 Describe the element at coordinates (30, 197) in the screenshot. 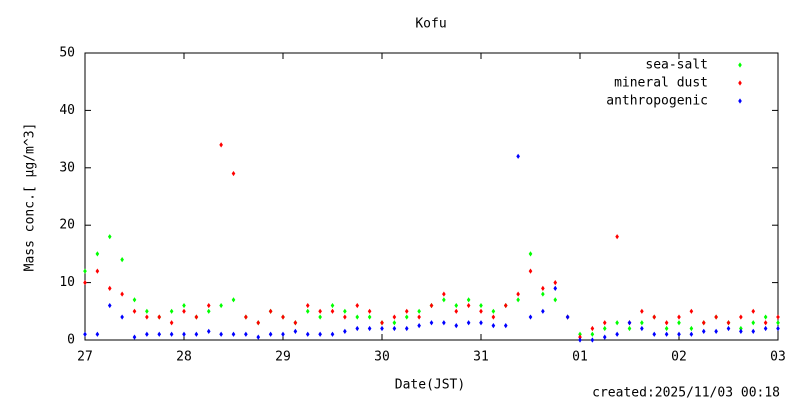

I see `y-axis-label: Mass conc.[ μg/m^3]` at that location.